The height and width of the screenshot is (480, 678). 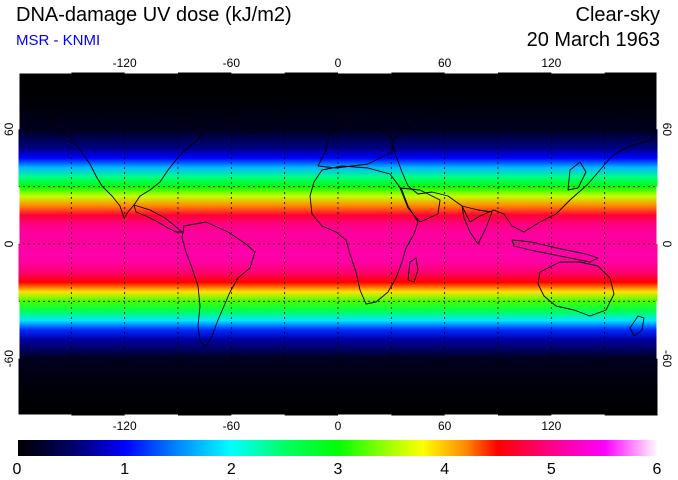 What do you see at coordinates (477, 225) in the screenshot?
I see `india-outline` at bounding box center [477, 225].